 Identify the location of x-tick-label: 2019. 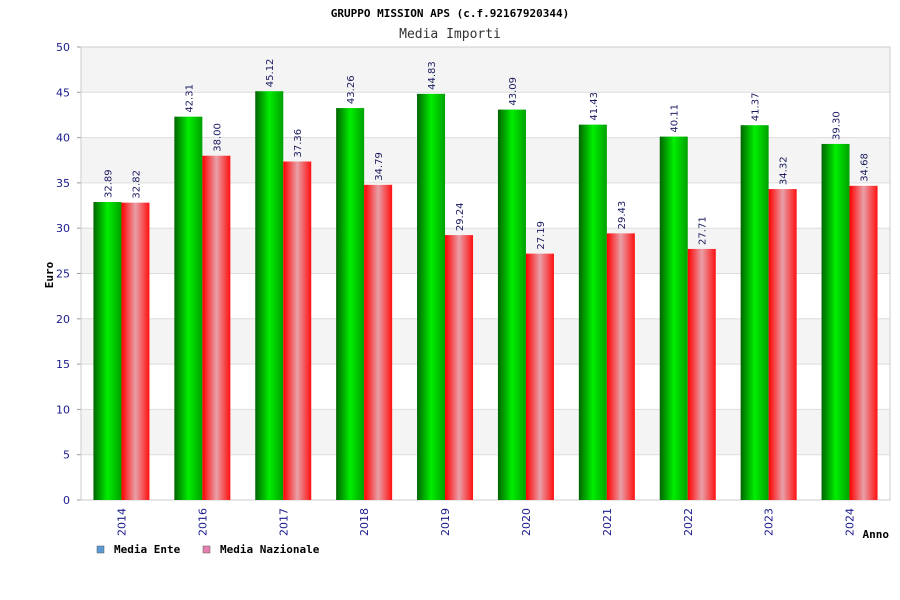
(445, 522).